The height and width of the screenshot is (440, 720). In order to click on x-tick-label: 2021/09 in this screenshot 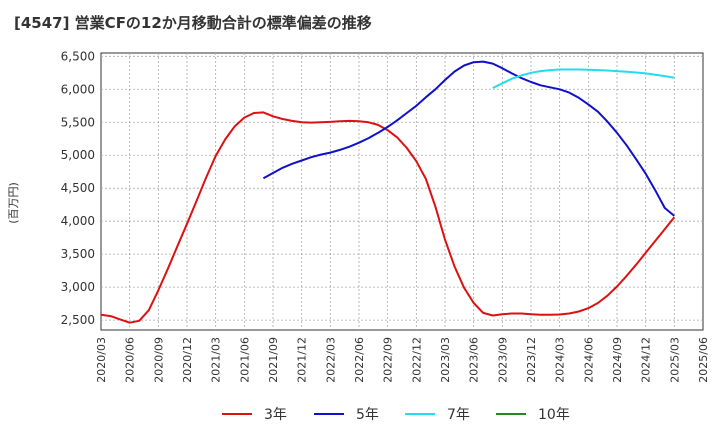, I will do `click(273, 360)`.